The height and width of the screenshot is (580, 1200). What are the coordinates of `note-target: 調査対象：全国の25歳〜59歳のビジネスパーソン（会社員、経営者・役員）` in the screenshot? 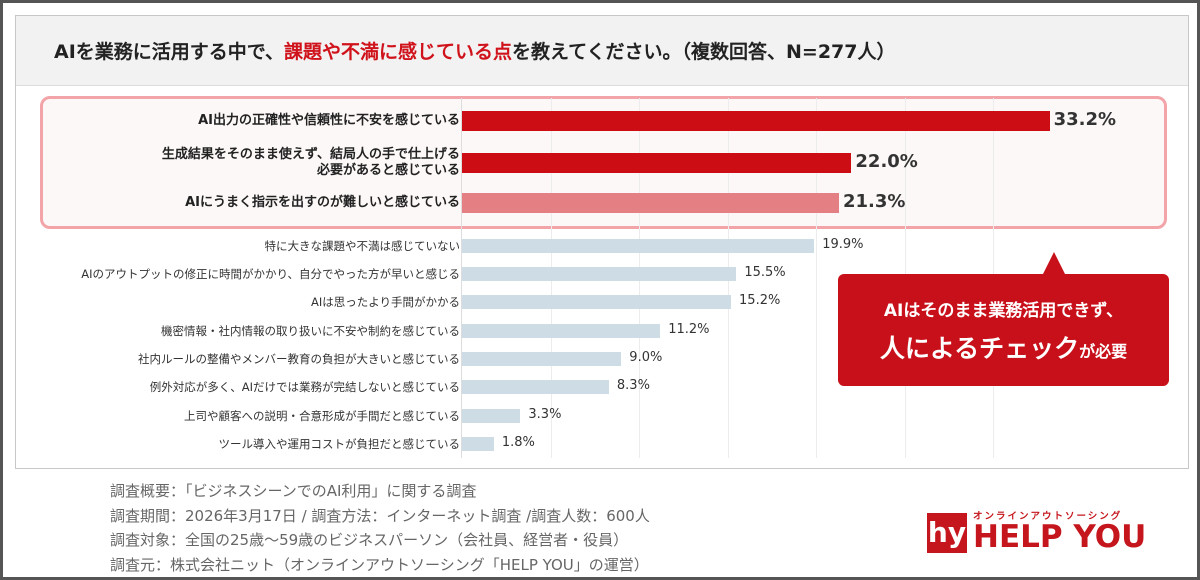 It's located at (369, 540).